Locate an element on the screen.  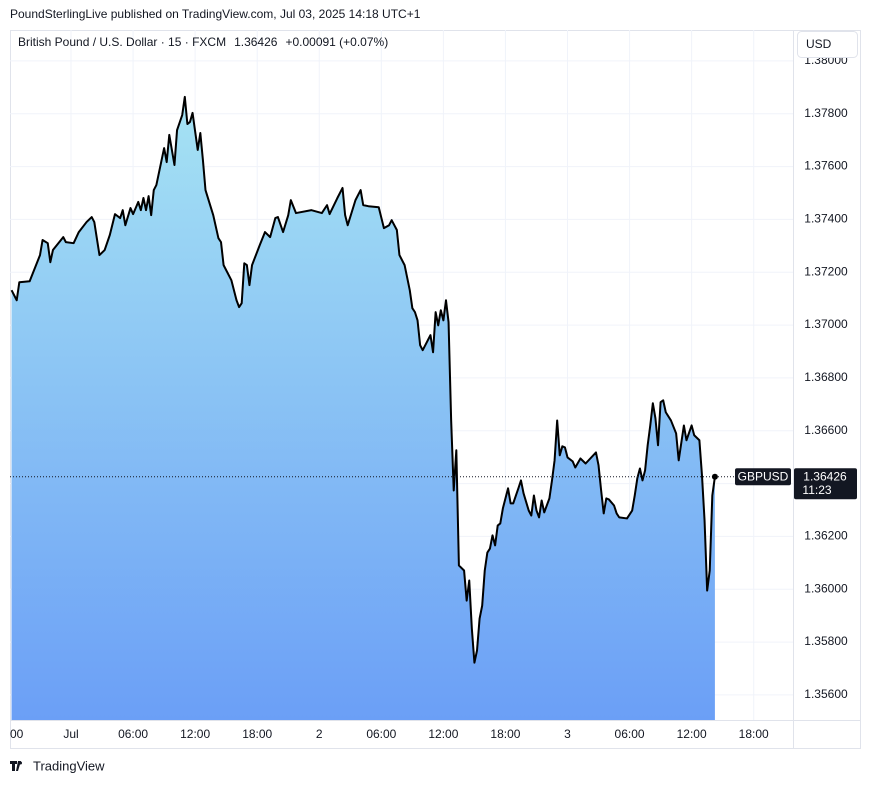
price-badge-label: 1.36426 is located at coordinates (825, 476).